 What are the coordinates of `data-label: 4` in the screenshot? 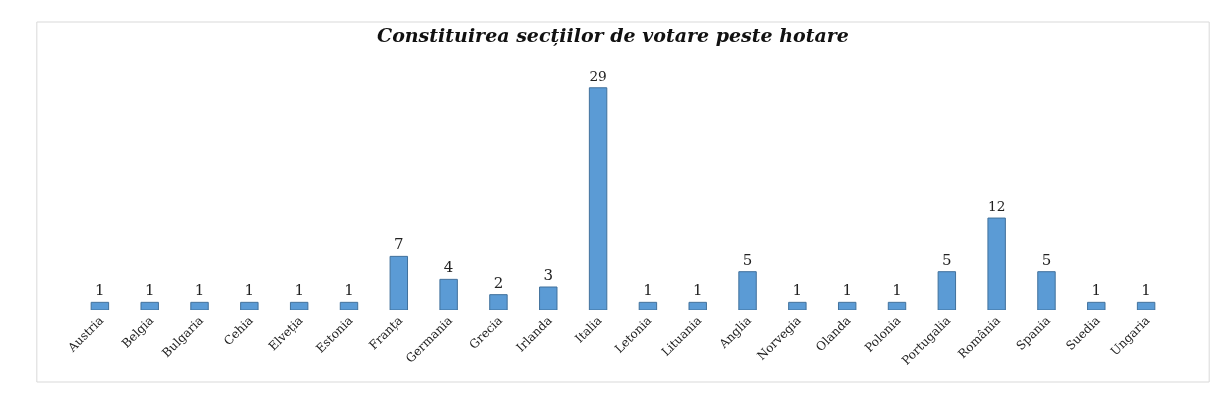 It's located at (448, 267).